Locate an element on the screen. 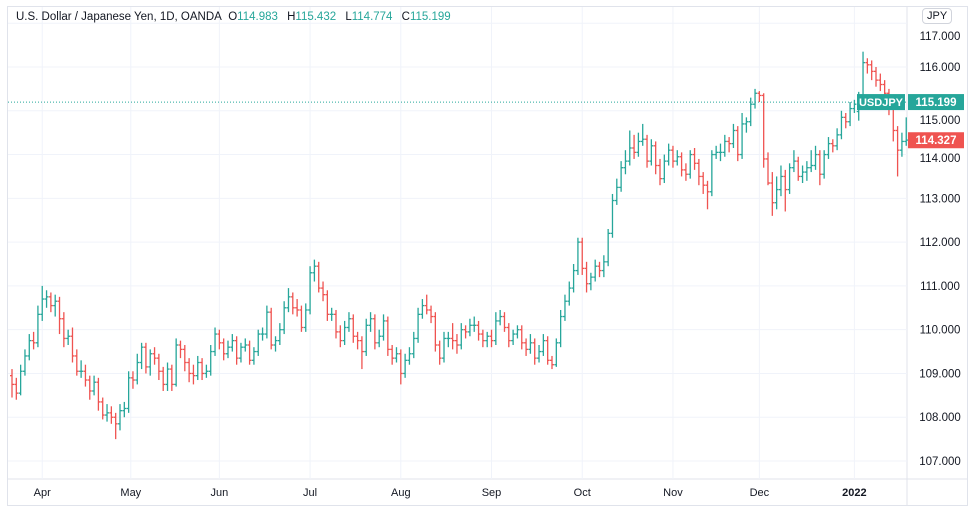  time-axis: Apr May Jun Jul Aug Sep Oct Nov Dec 2022 is located at coordinates (450, 493).